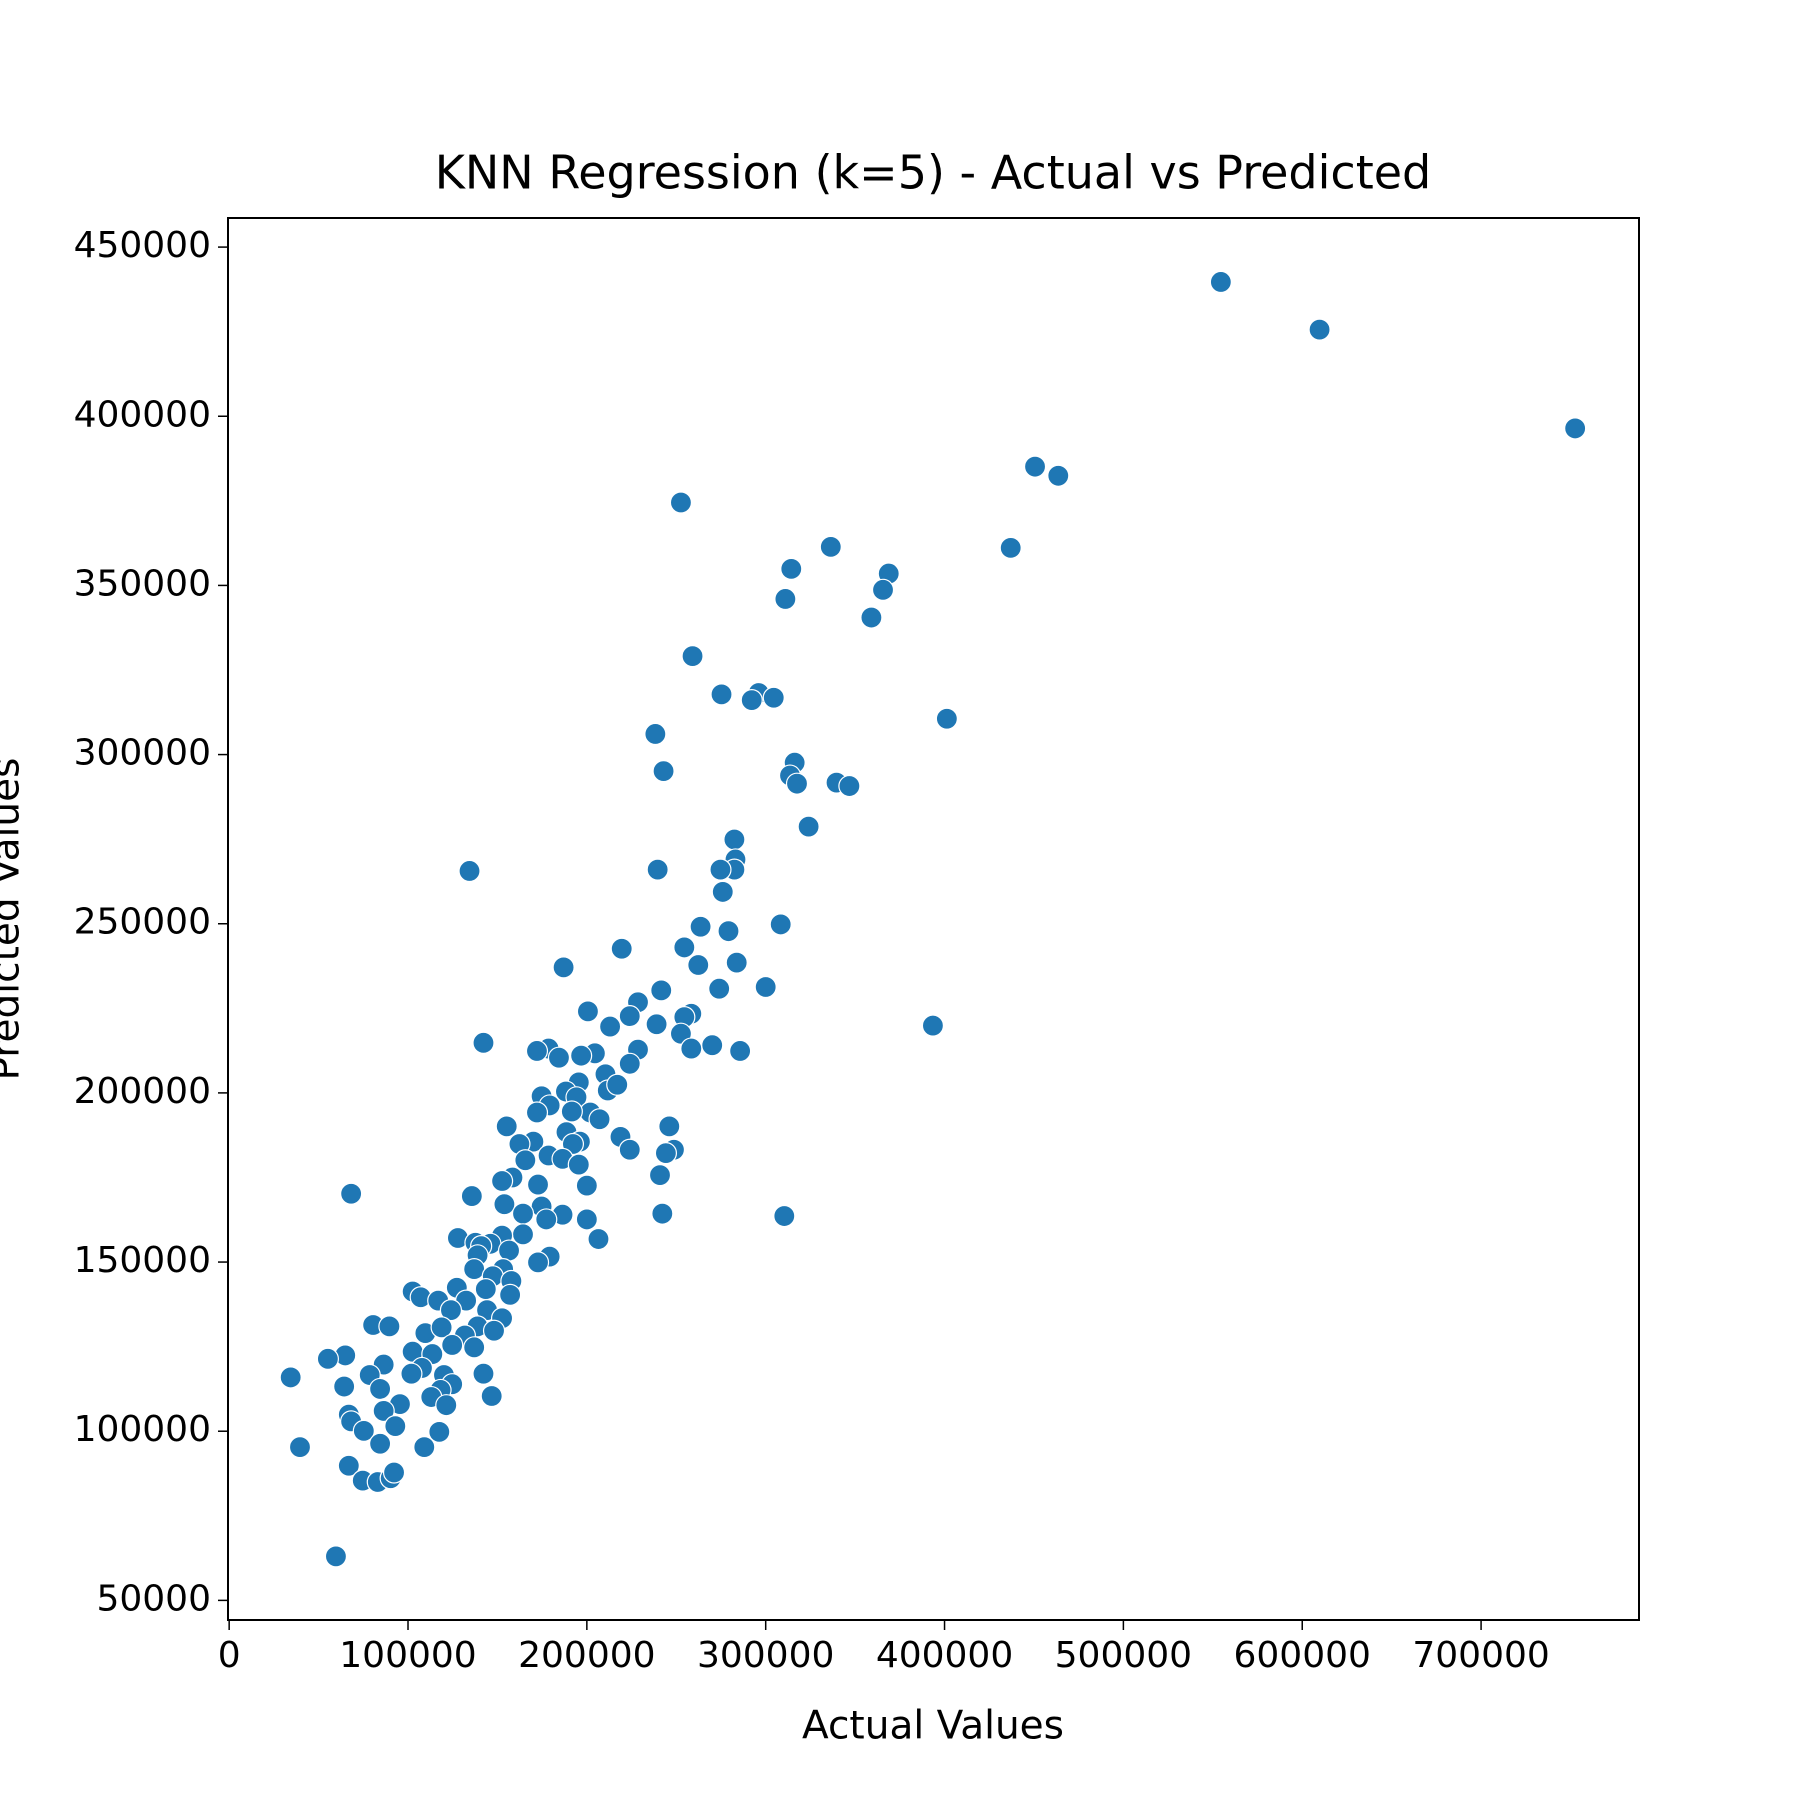 The image size is (1800, 1800). What do you see at coordinates (142, 245) in the screenshot?
I see `y-tick-label: 450000` at bounding box center [142, 245].